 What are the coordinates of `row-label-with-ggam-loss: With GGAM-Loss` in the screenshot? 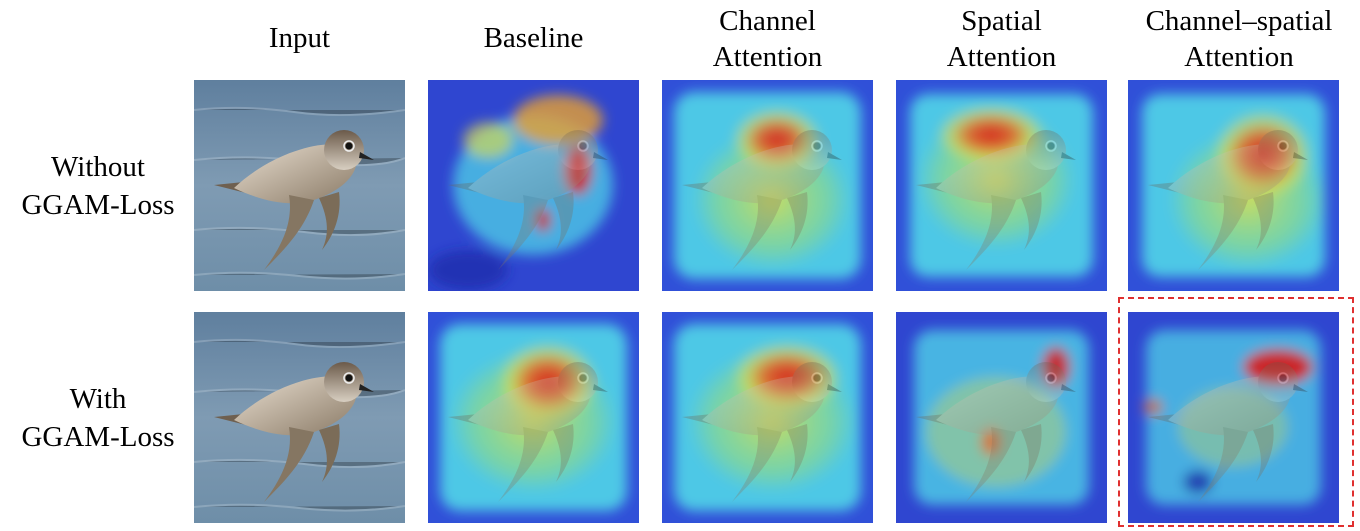 It's located at (98, 417).